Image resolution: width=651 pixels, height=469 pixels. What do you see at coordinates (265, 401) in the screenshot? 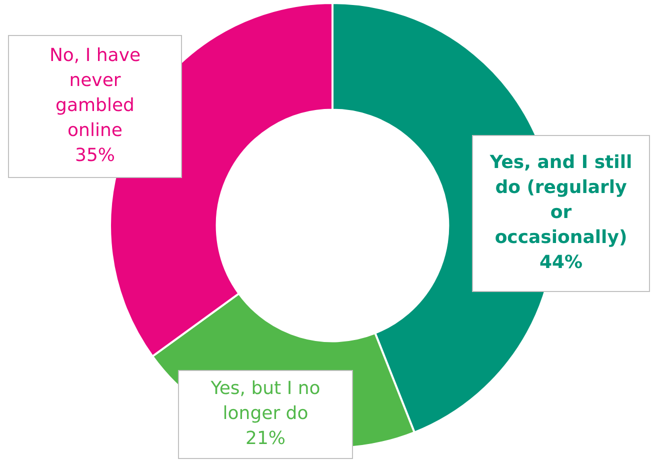
I see `slice-label: Yes, but I no longer do` at bounding box center [265, 401].